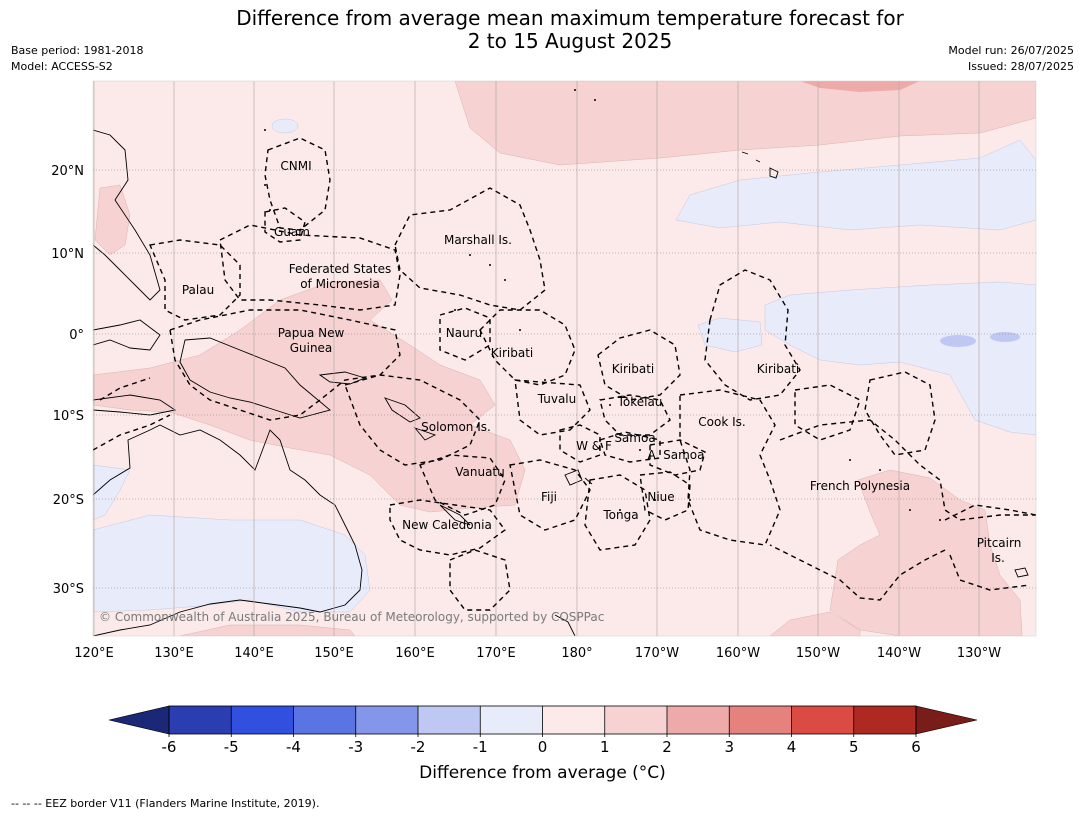 The width and height of the screenshot is (1085, 816). What do you see at coordinates (456, 427) in the screenshot?
I see `region-label: Solomon Is.` at bounding box center [456, 427].